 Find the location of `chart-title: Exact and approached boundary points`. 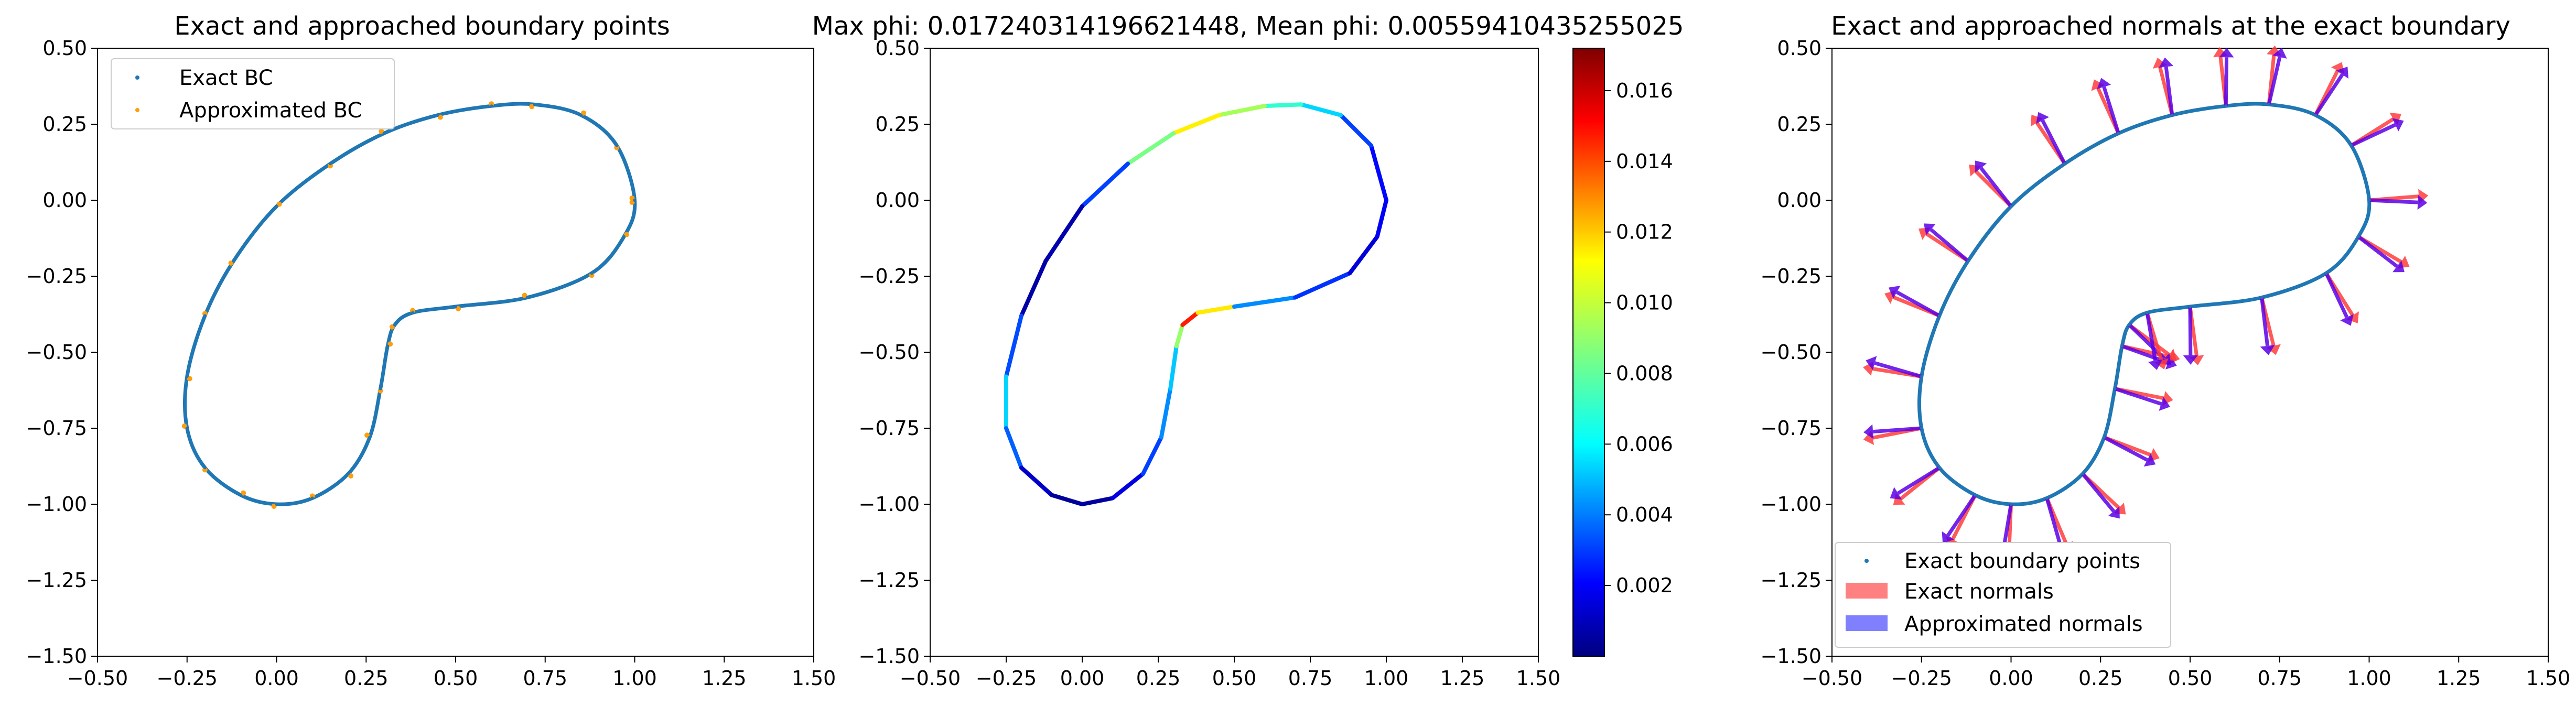

chart-title: Exact and approached boundary points is located at coordinates (422, 27).